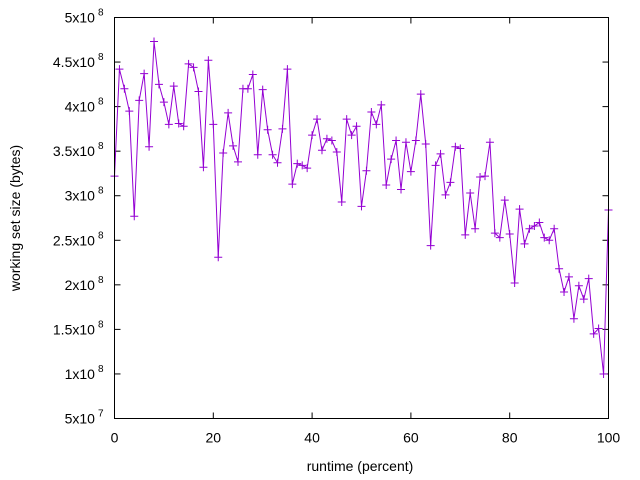 This screenshot has width=640, height=480. I want to click on y-axis-label: working set size (bytes), so click(15, 218).